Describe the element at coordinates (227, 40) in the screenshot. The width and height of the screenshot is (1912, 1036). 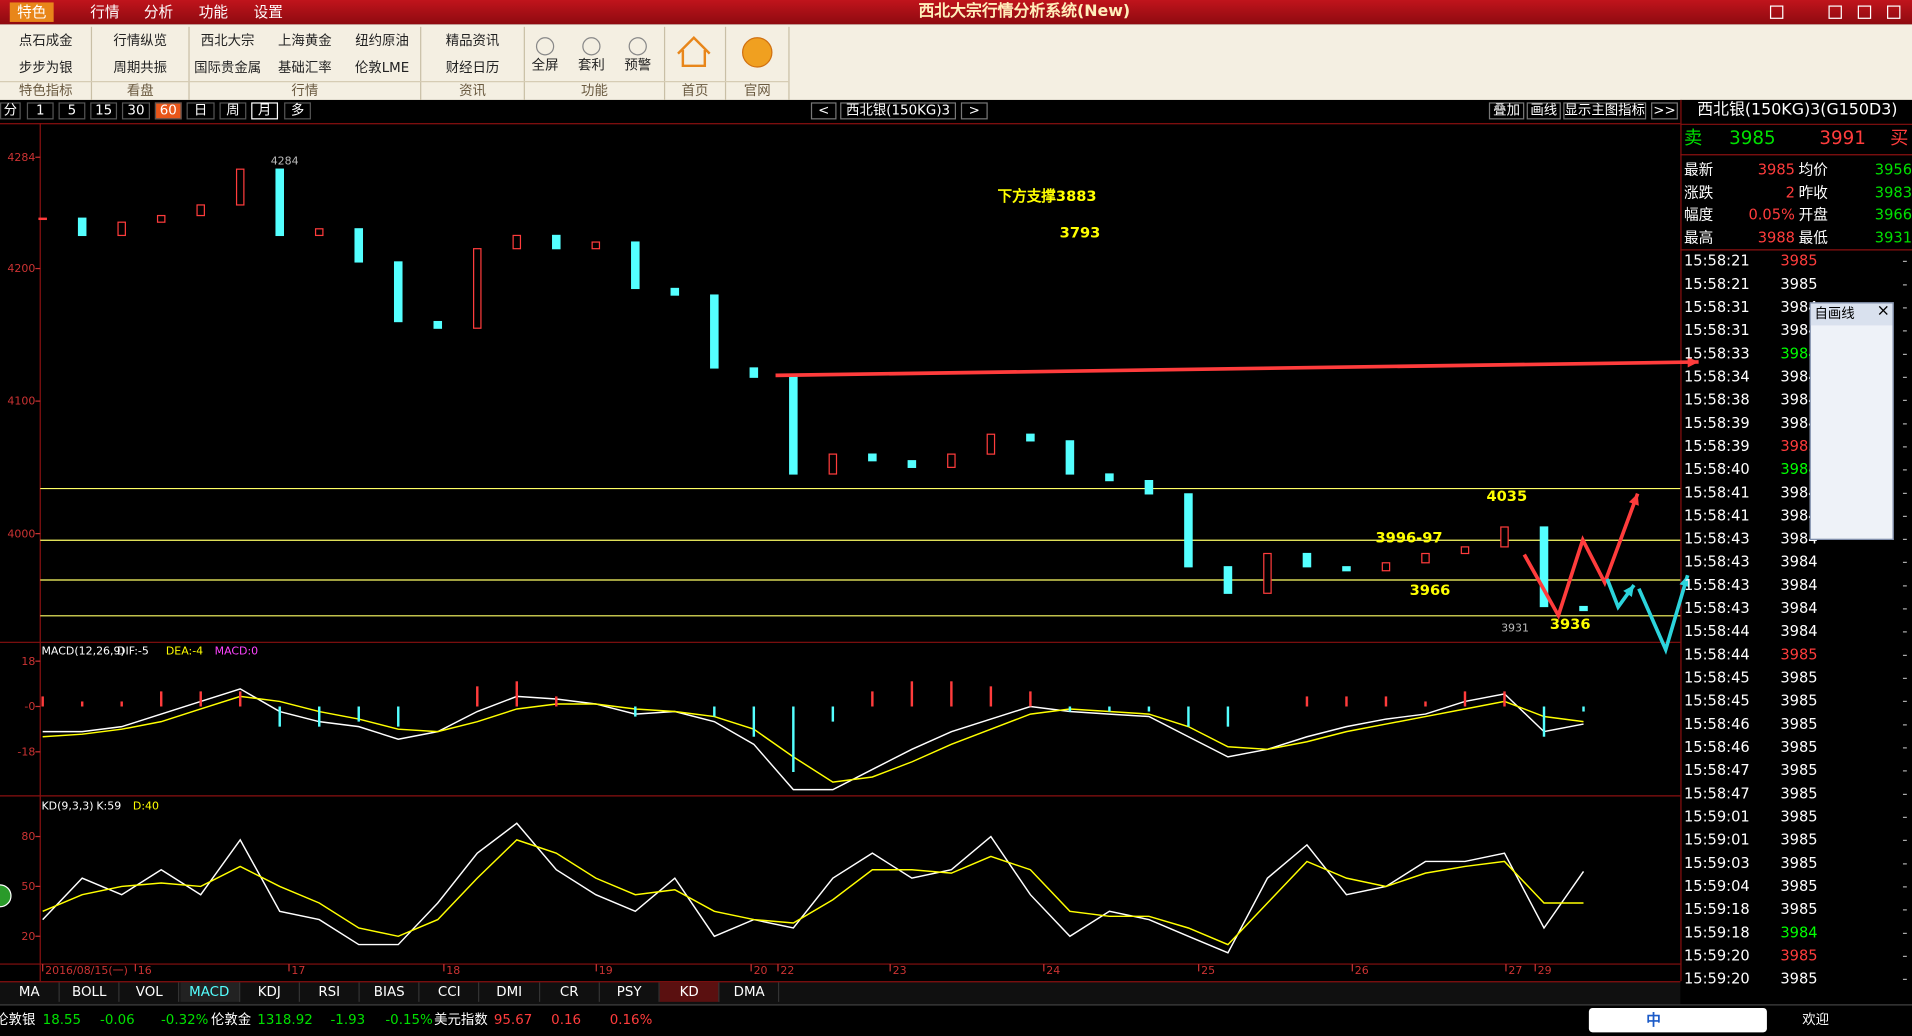
I see `toolbar-button: 西北大宗` at that location.